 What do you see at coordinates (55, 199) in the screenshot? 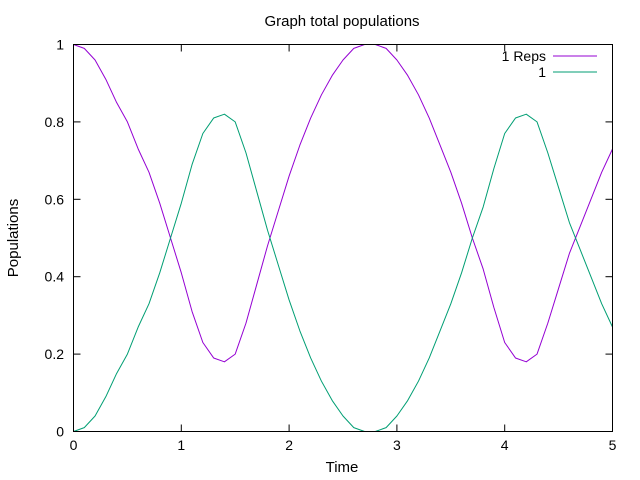
I see `y-tick-label: 0.6` at bounding box center [55, 199].